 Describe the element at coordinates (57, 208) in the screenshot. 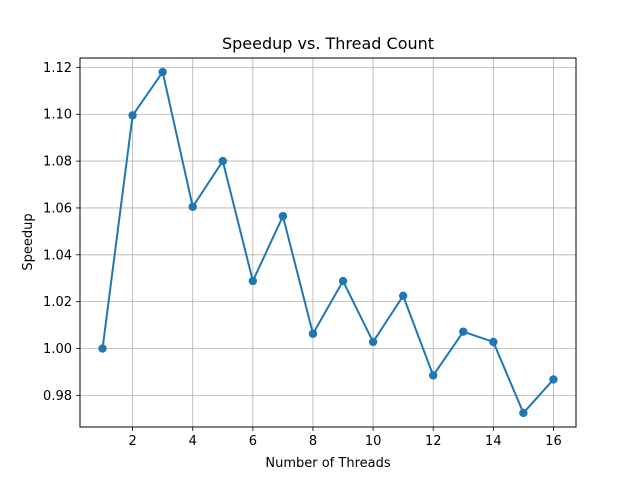

I see `y-tick-label: 1.06` at that location.